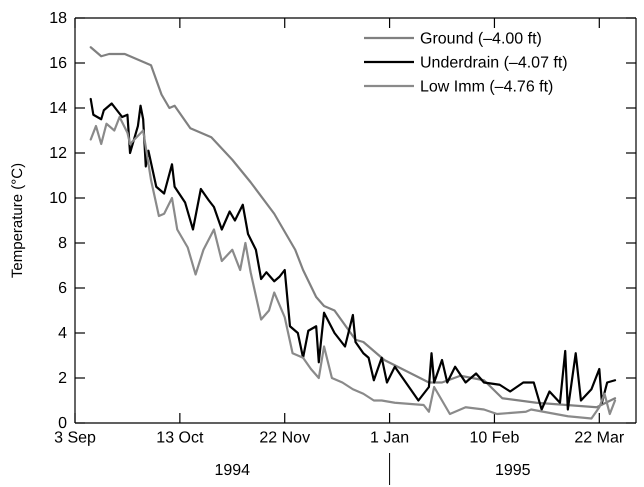  What do you see at coordinates (63, 333) in the screenshot?
I see `y-tick-label: 4` at bounding box center [63, 333].